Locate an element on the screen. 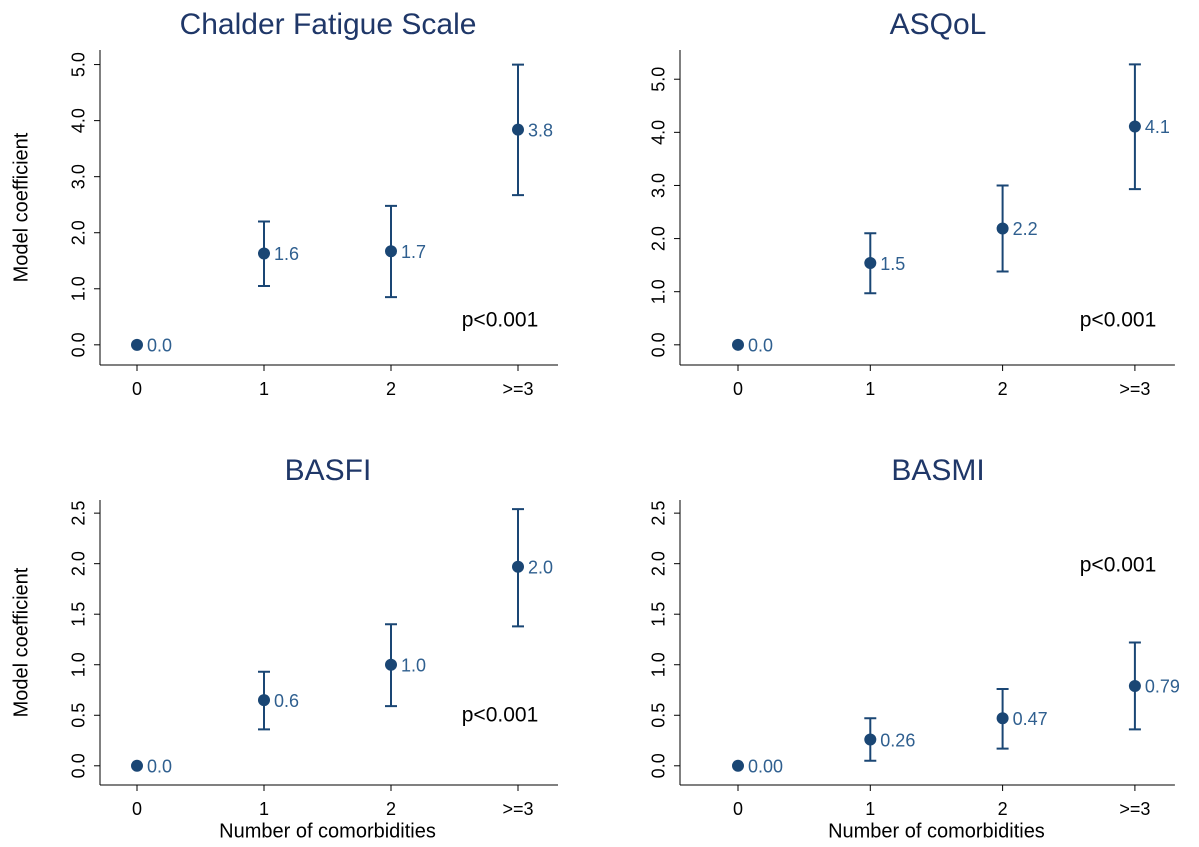 The width and height of the screenshot is (1199, 847). value-label: 0.26 is located at coordinates (897, 740).